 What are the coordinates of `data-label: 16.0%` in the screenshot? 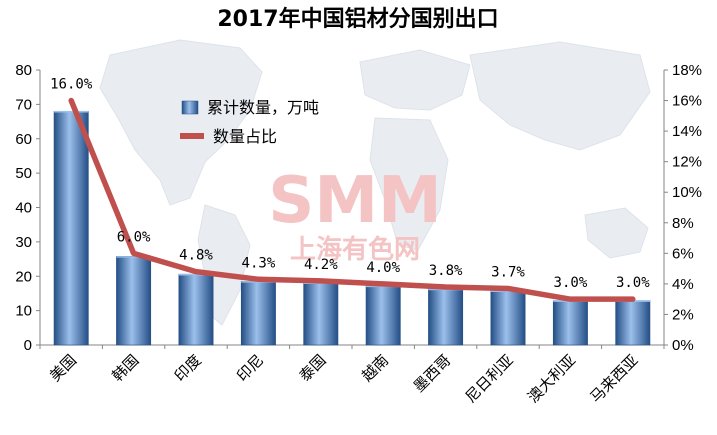 It's located at (71, 85).